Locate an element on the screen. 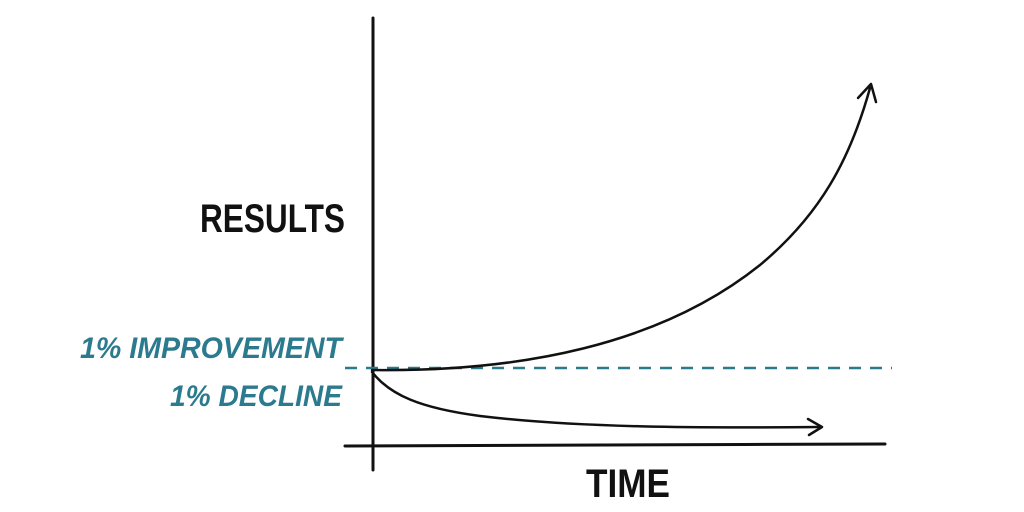  y-axis-label: RESULTS is located at coordinates (272, 219).